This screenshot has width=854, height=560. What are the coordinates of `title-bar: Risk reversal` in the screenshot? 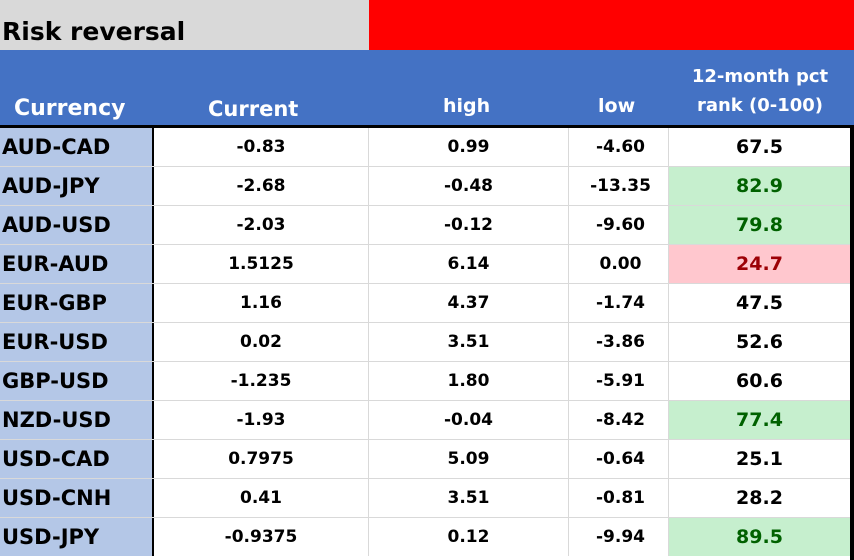 It's located at (427, 25).